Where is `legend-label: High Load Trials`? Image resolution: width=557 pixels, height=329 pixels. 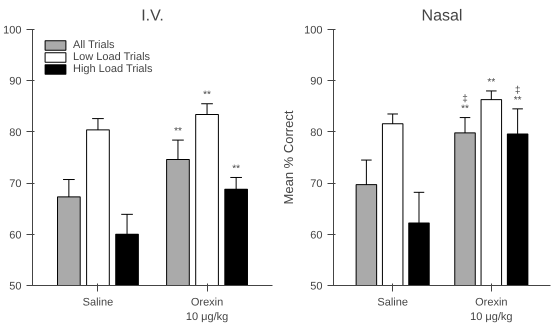 legend-label: High Load Trials is located at coordinates (112, 69).